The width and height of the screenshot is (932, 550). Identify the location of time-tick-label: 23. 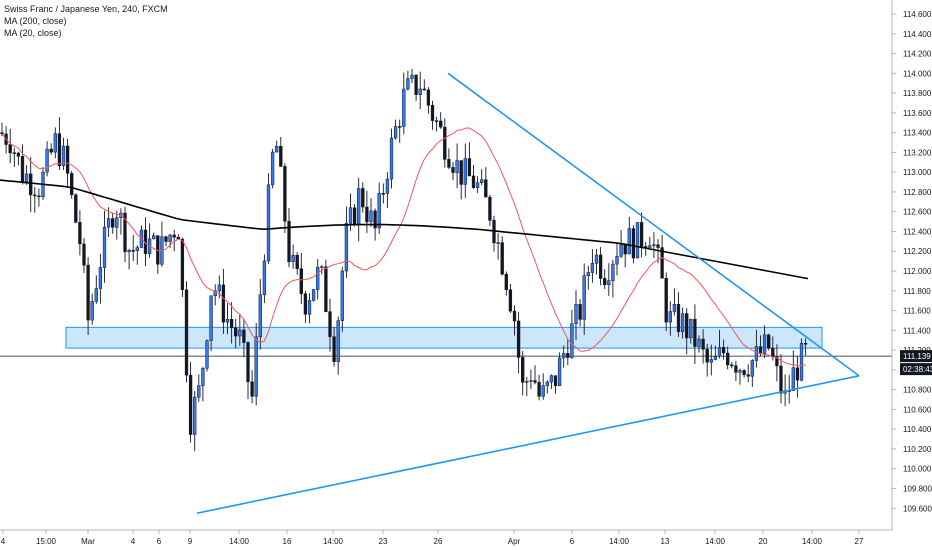
(383, 541).